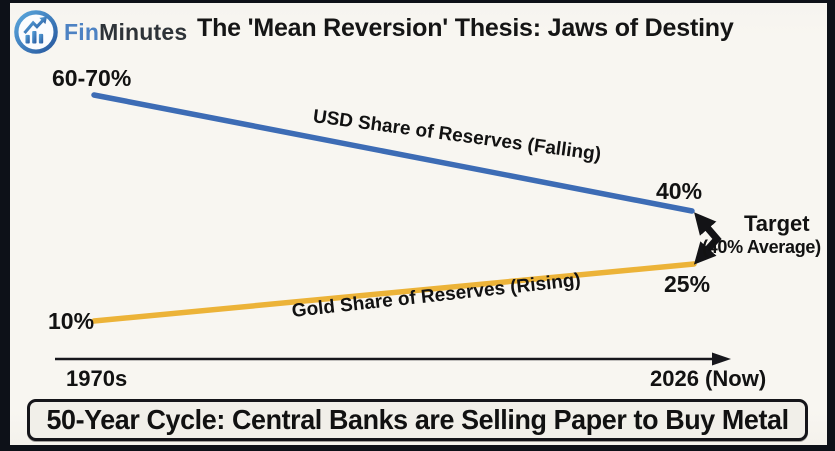 The height and width of the screenshot is (451, 835). What do you see at coordinates (92, 78) in the screenshot?
I see `usd-start-value-label: 60-70%` at bounding box center [92, 78].